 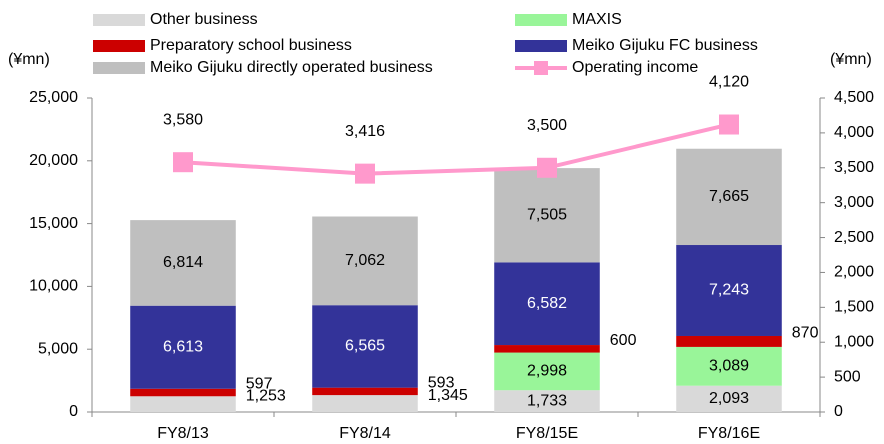 What do you see at coordinates (266, 395) in the screenshot?
I see `data-label: 1,253` at bounding box center [266, 395].